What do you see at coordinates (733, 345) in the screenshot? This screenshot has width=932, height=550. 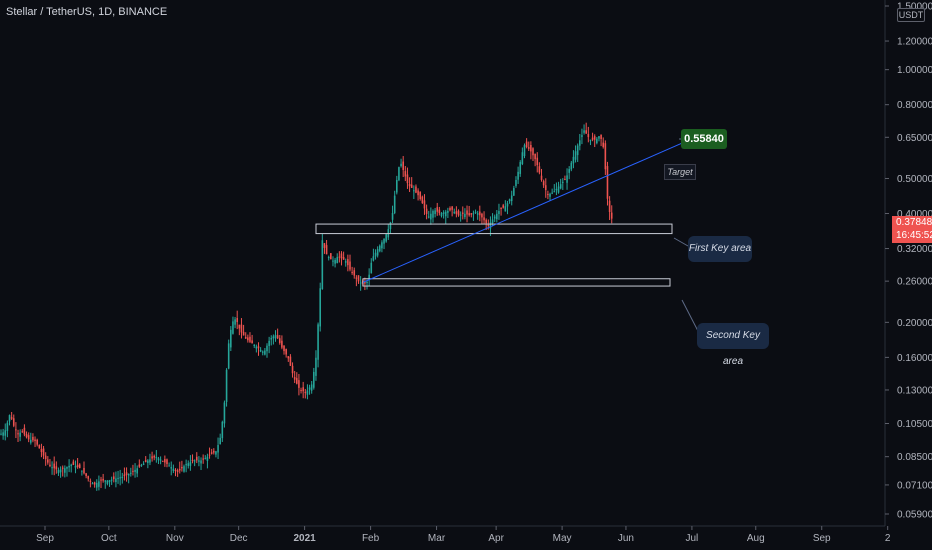 I see `second-key-area-label: Second Key area` at bounding box center [733, 345].